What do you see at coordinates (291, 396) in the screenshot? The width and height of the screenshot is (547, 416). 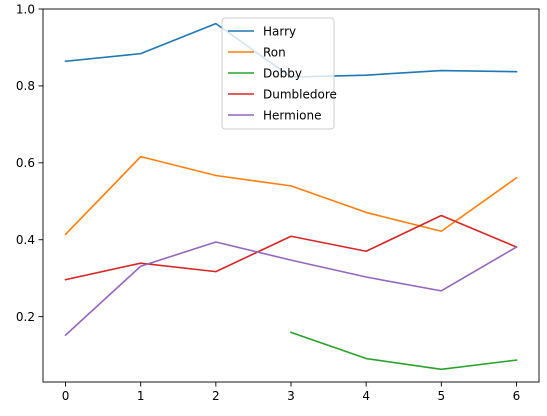 I see `x-tick-label: 3` at bounding box center [291, 396].